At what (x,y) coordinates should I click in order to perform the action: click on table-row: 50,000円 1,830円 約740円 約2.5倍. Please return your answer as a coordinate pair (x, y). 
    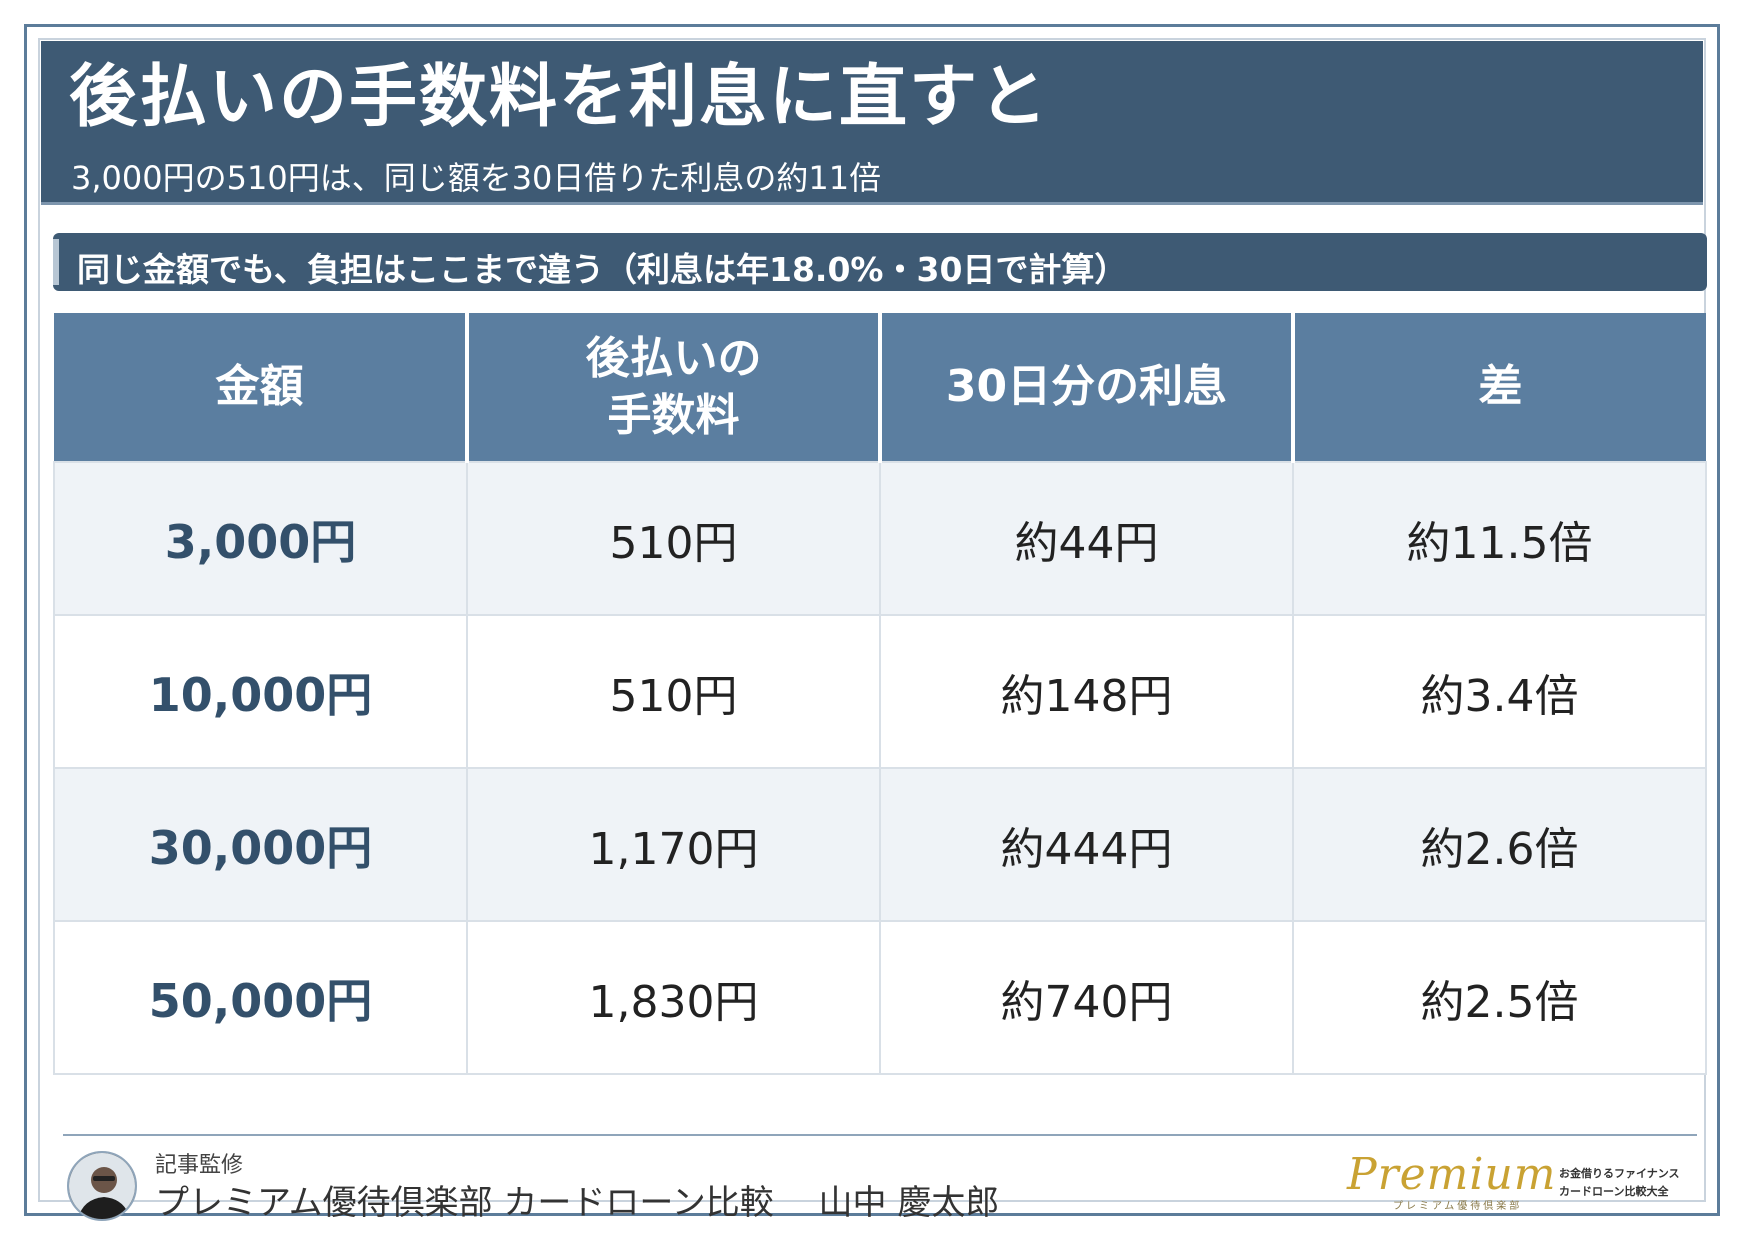
    Looking at the image, I should click on (880, 997).